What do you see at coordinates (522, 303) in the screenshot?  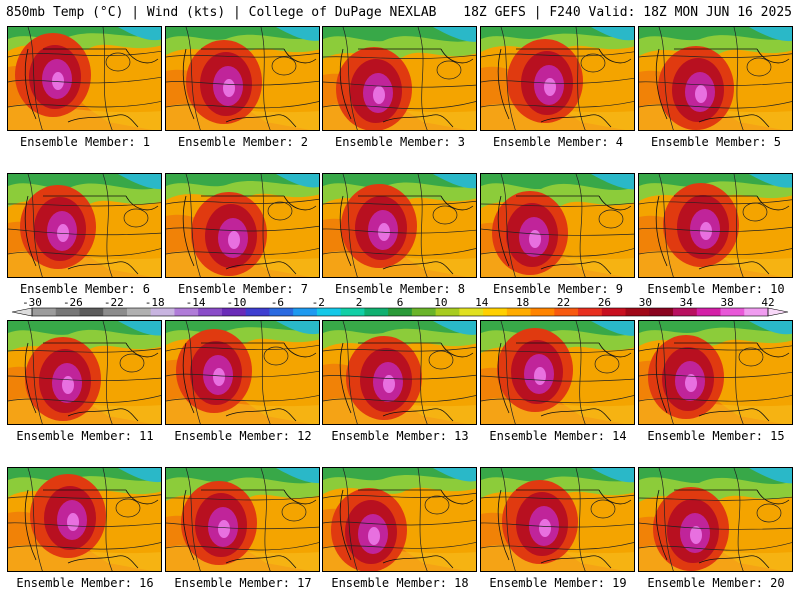 I see `colorbar-tick-label: 18` at bounding box center [522, 303].